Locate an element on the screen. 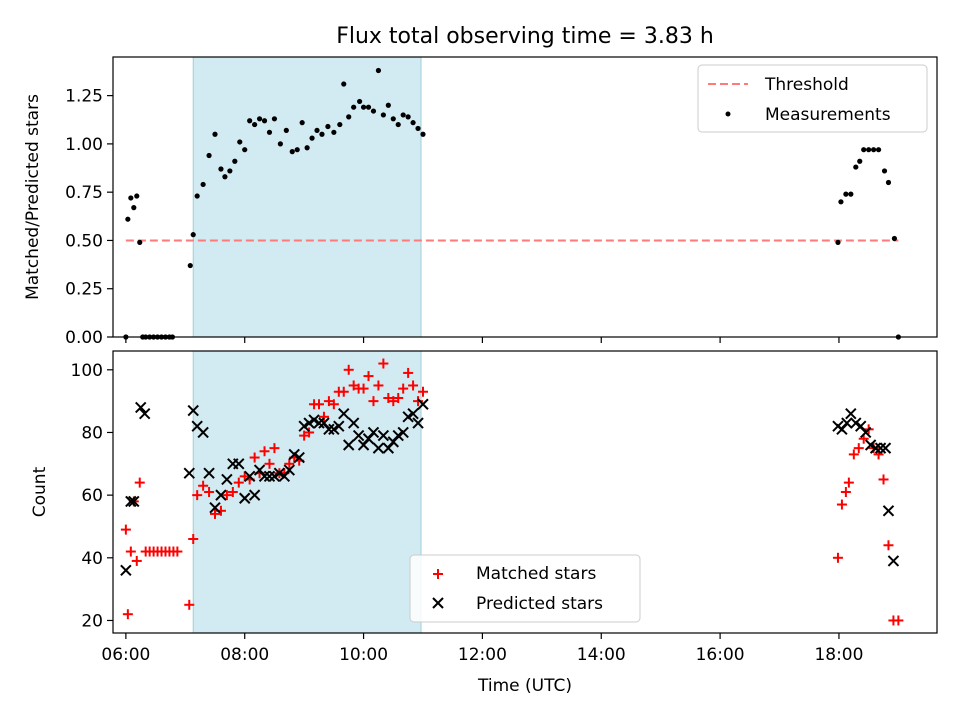 Image resolution: width=960 pixels, height=720 pixels. ratio-y-tick-label: 0.75 is located at coordinates (84, 193).